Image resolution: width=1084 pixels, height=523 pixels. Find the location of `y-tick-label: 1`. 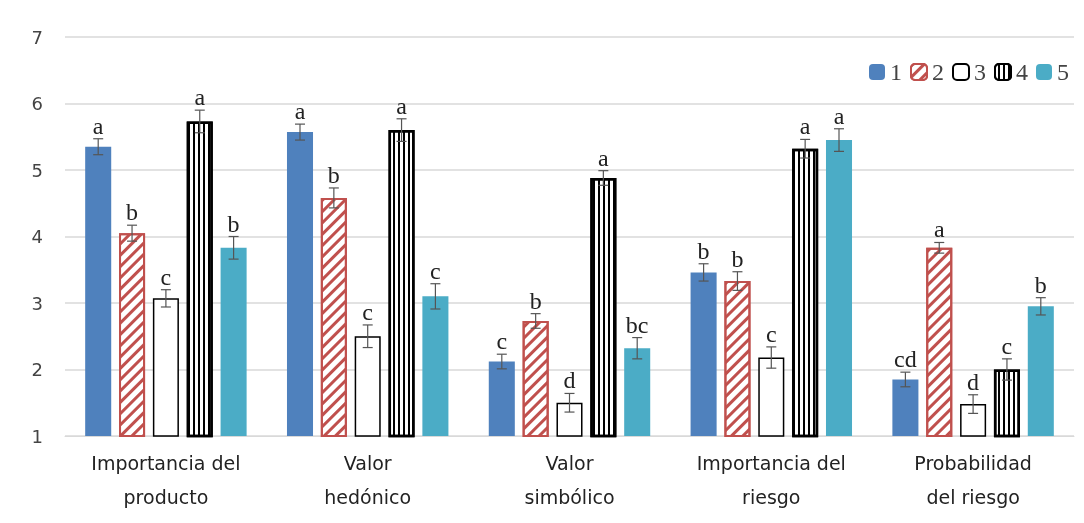

y-tick-label: 1 is located at coordinates (37, 436).